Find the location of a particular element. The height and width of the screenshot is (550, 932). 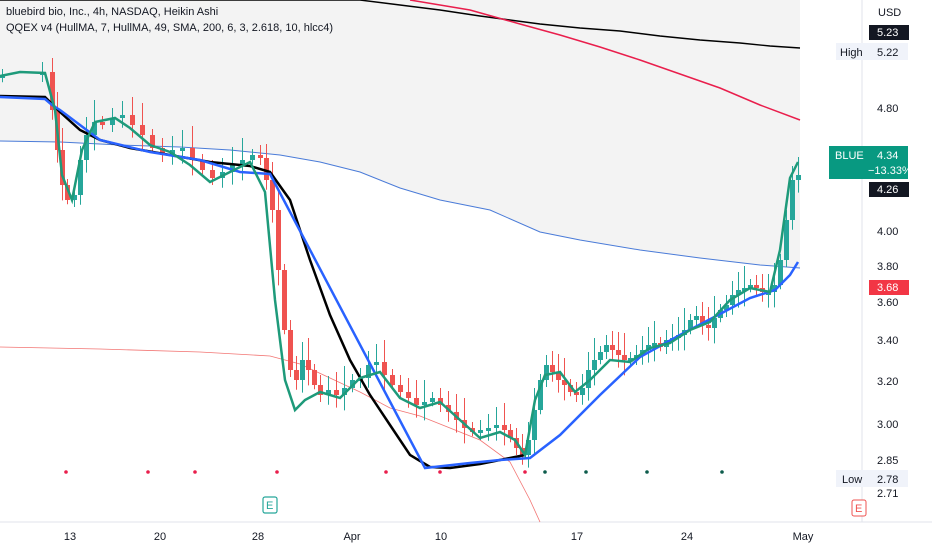

svg-text: 4.26 is located at coordinates (887, 190).